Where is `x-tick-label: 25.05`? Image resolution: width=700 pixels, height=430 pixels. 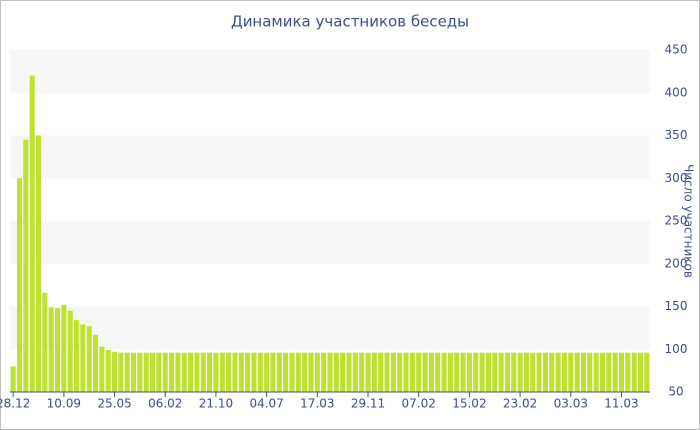
x-tick-label: 25.05 is located at coordinates (114, 404).